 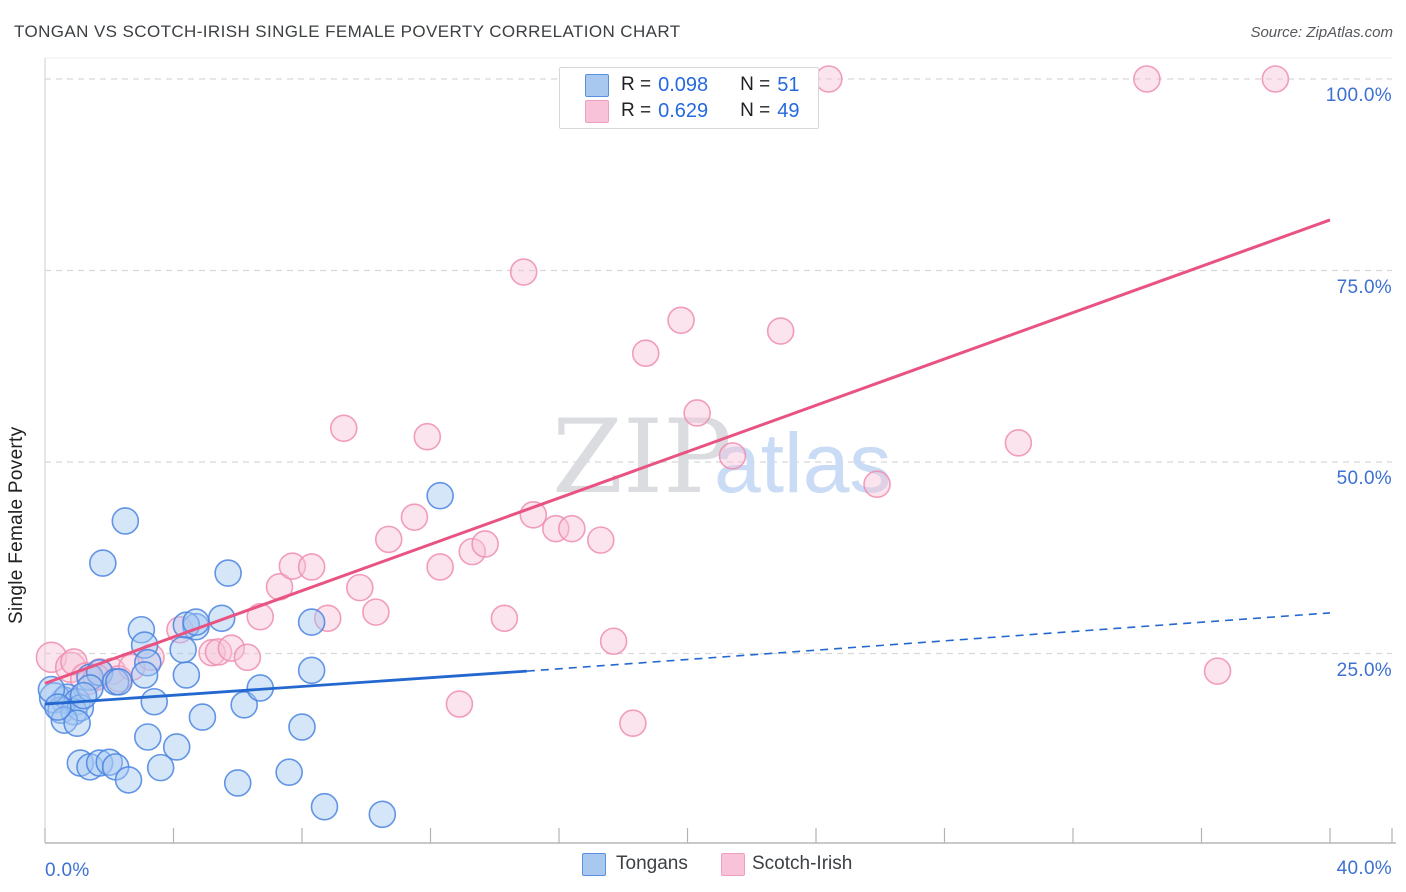 I want to click on x-axis-min-label: 0.0%, so click(x=67, y=870).